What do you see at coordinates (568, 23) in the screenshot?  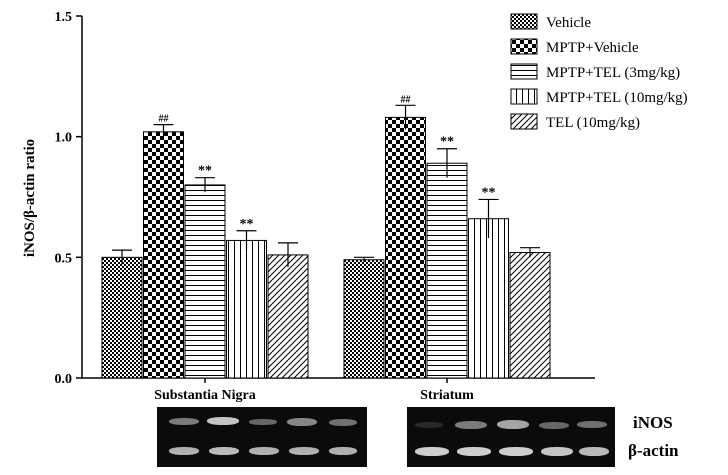 I see `legend-label: Vehicle` at bounding box center [568, 23].